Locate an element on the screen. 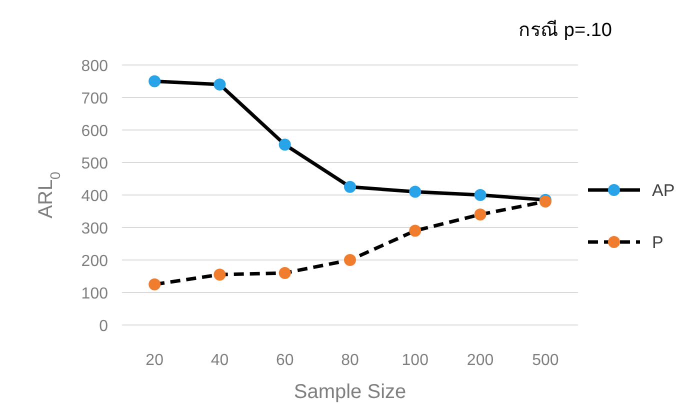 The image size is (691, 405). x-tick-label: 80 is located at coordinates (350, 360).